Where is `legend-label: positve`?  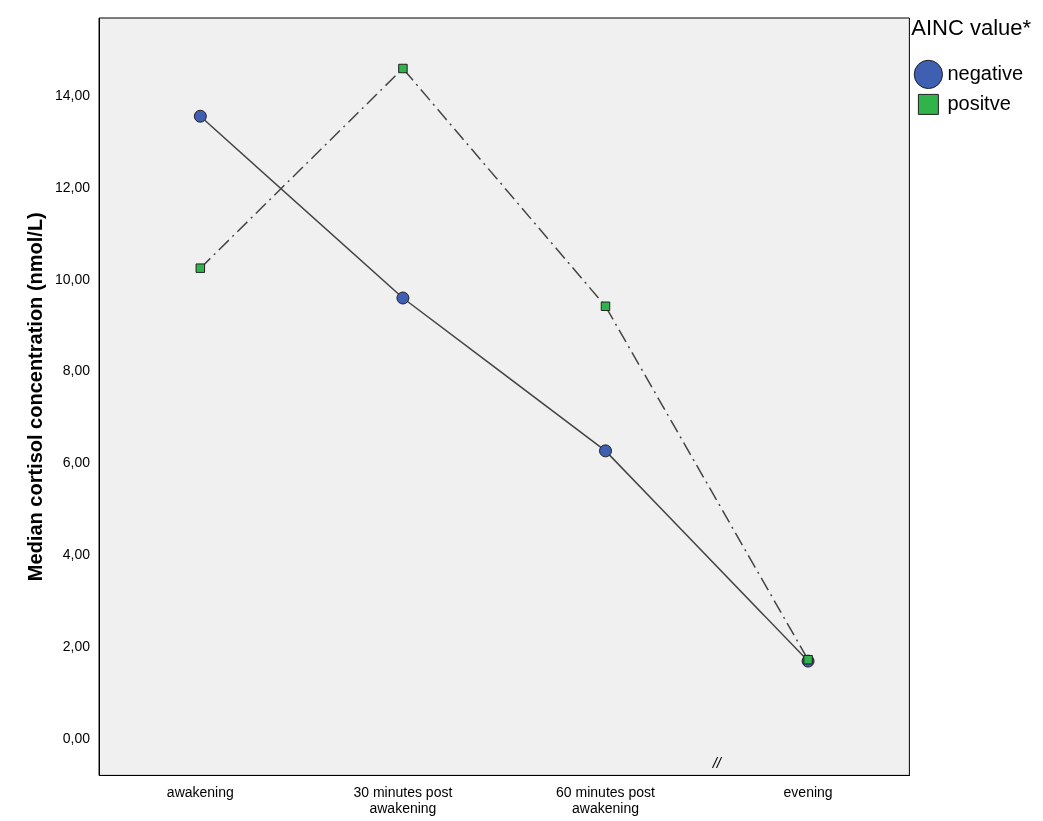
legend-label: positve is located at coordinates (979, 102).